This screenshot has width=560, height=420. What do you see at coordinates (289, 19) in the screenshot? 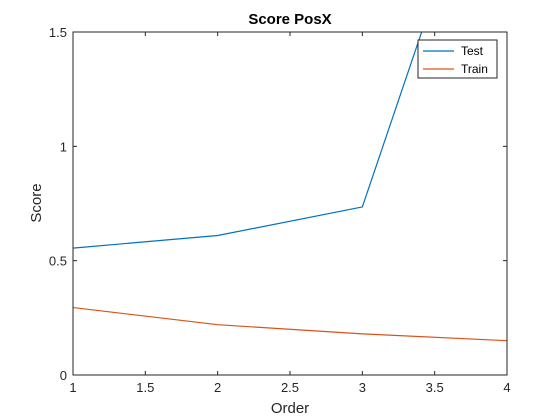
I see `chart-title: Score PosX` at bounding box center [289, 19].